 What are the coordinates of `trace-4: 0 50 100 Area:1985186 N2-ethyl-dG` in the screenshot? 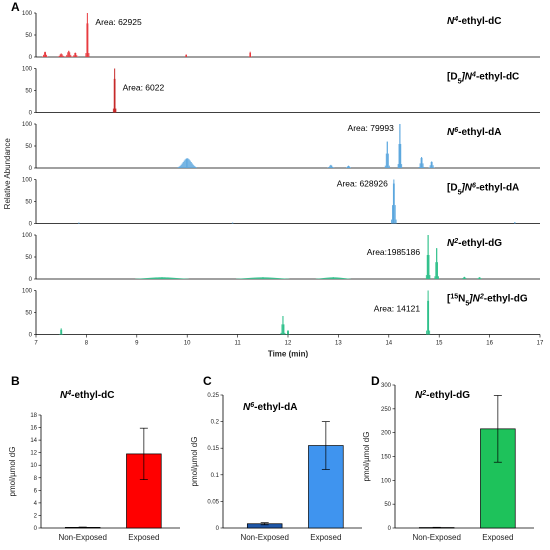 It's located at (281, 258).